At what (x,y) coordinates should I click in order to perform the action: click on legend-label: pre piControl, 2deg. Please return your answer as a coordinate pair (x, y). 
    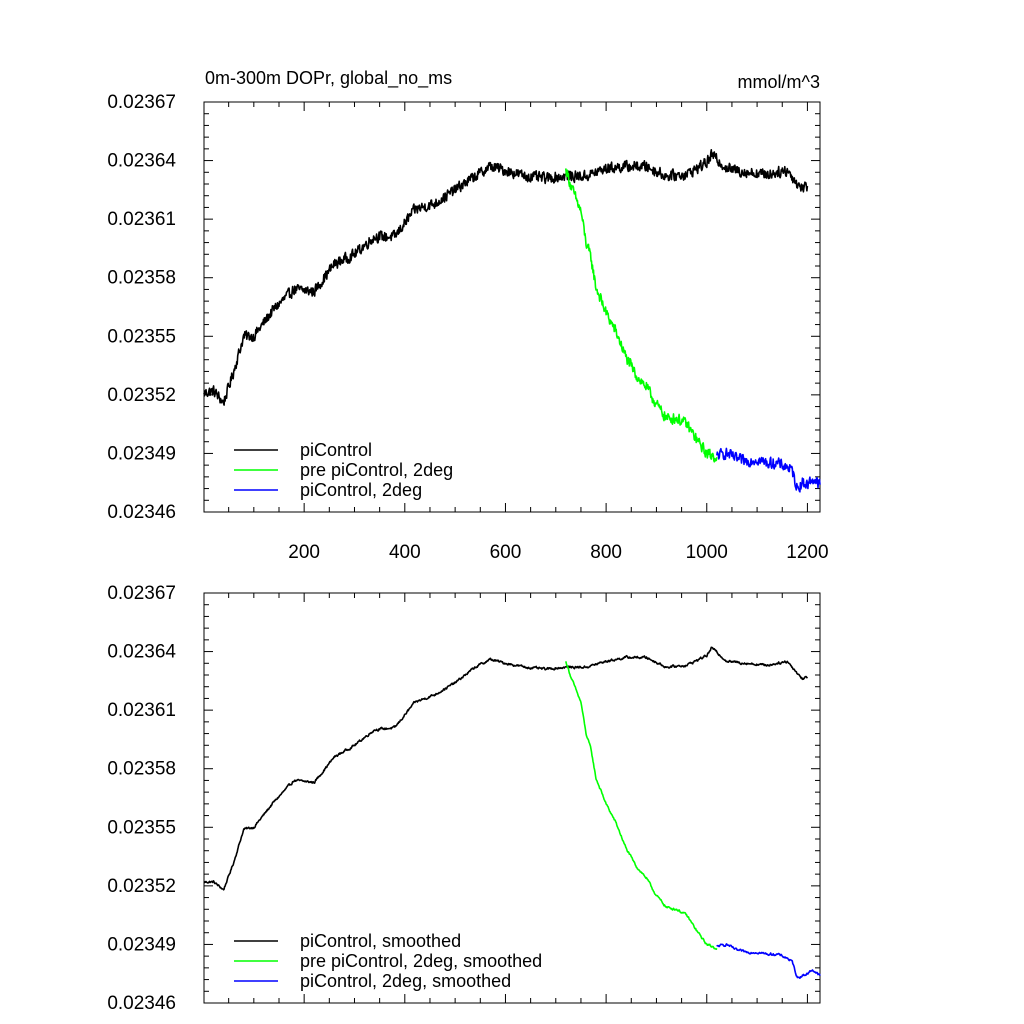
    Looking at the image, I should click on (376, 470).